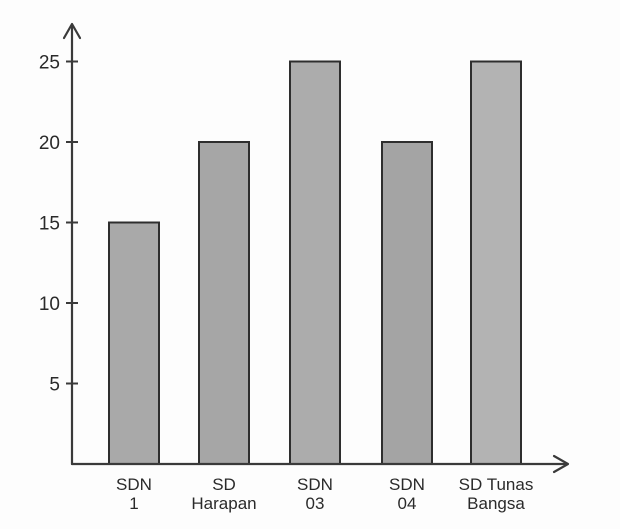  What do you see at coordinates (49, 143) in the screenshot?
I see `y-tick-label: 20` at bounding box center [49, 143].